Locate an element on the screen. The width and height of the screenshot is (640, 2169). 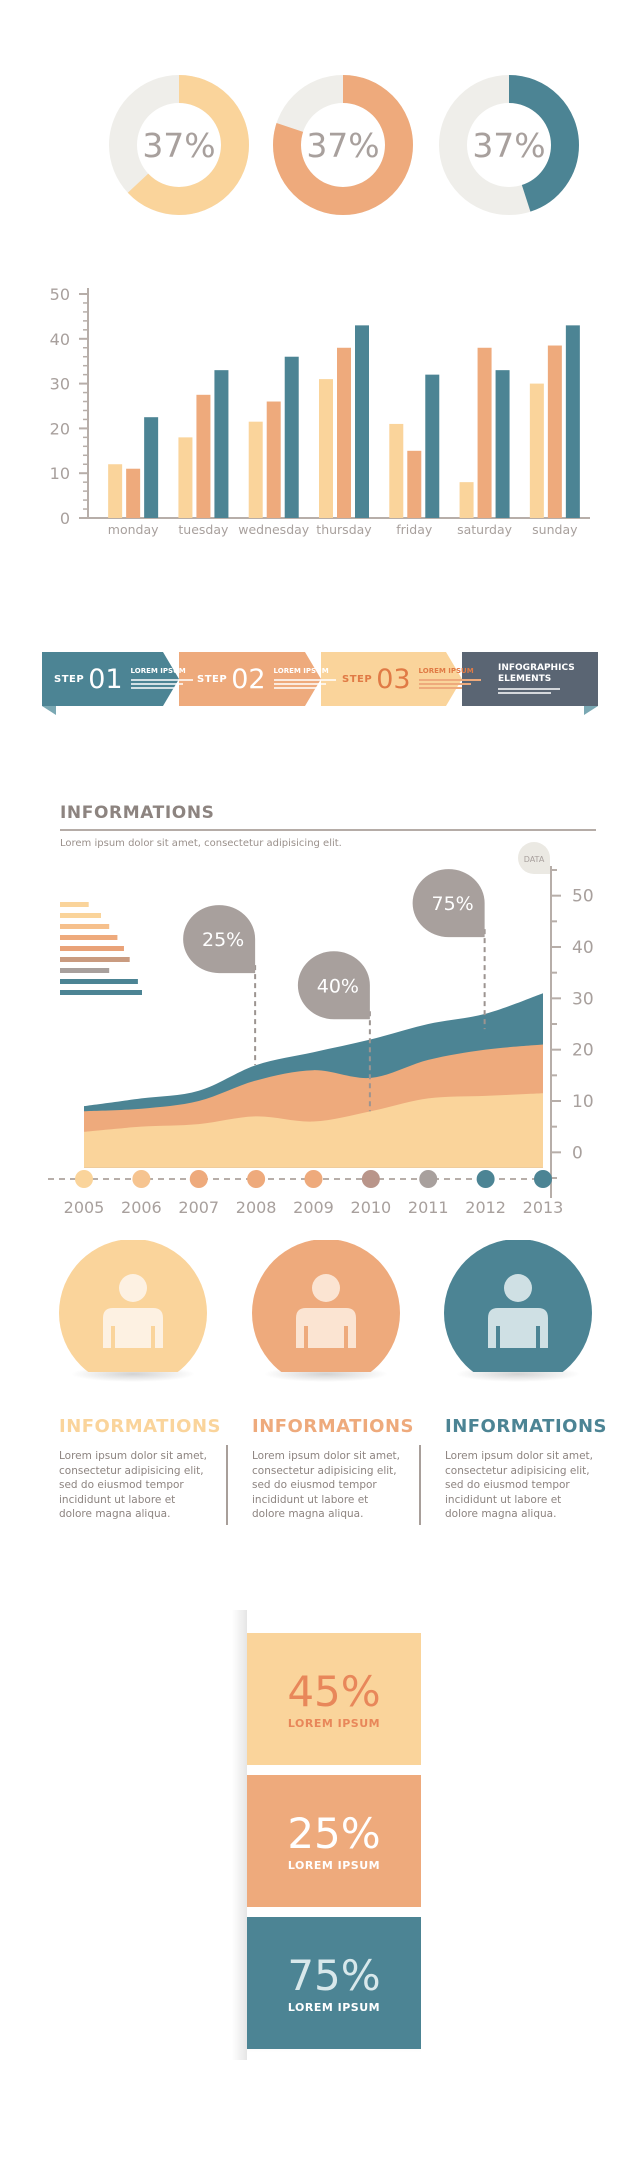
title-rule is located at coordinates (328, 830).